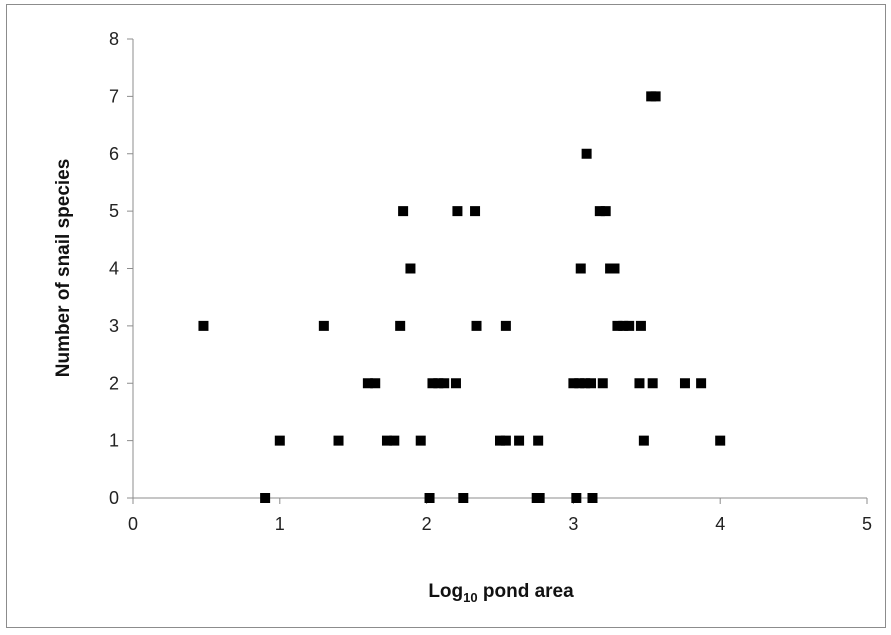 The image size is (891, 635). Describe the element at coordinates (114, 441) in the screenshot. I see `y-tick-label: 1` at that location.